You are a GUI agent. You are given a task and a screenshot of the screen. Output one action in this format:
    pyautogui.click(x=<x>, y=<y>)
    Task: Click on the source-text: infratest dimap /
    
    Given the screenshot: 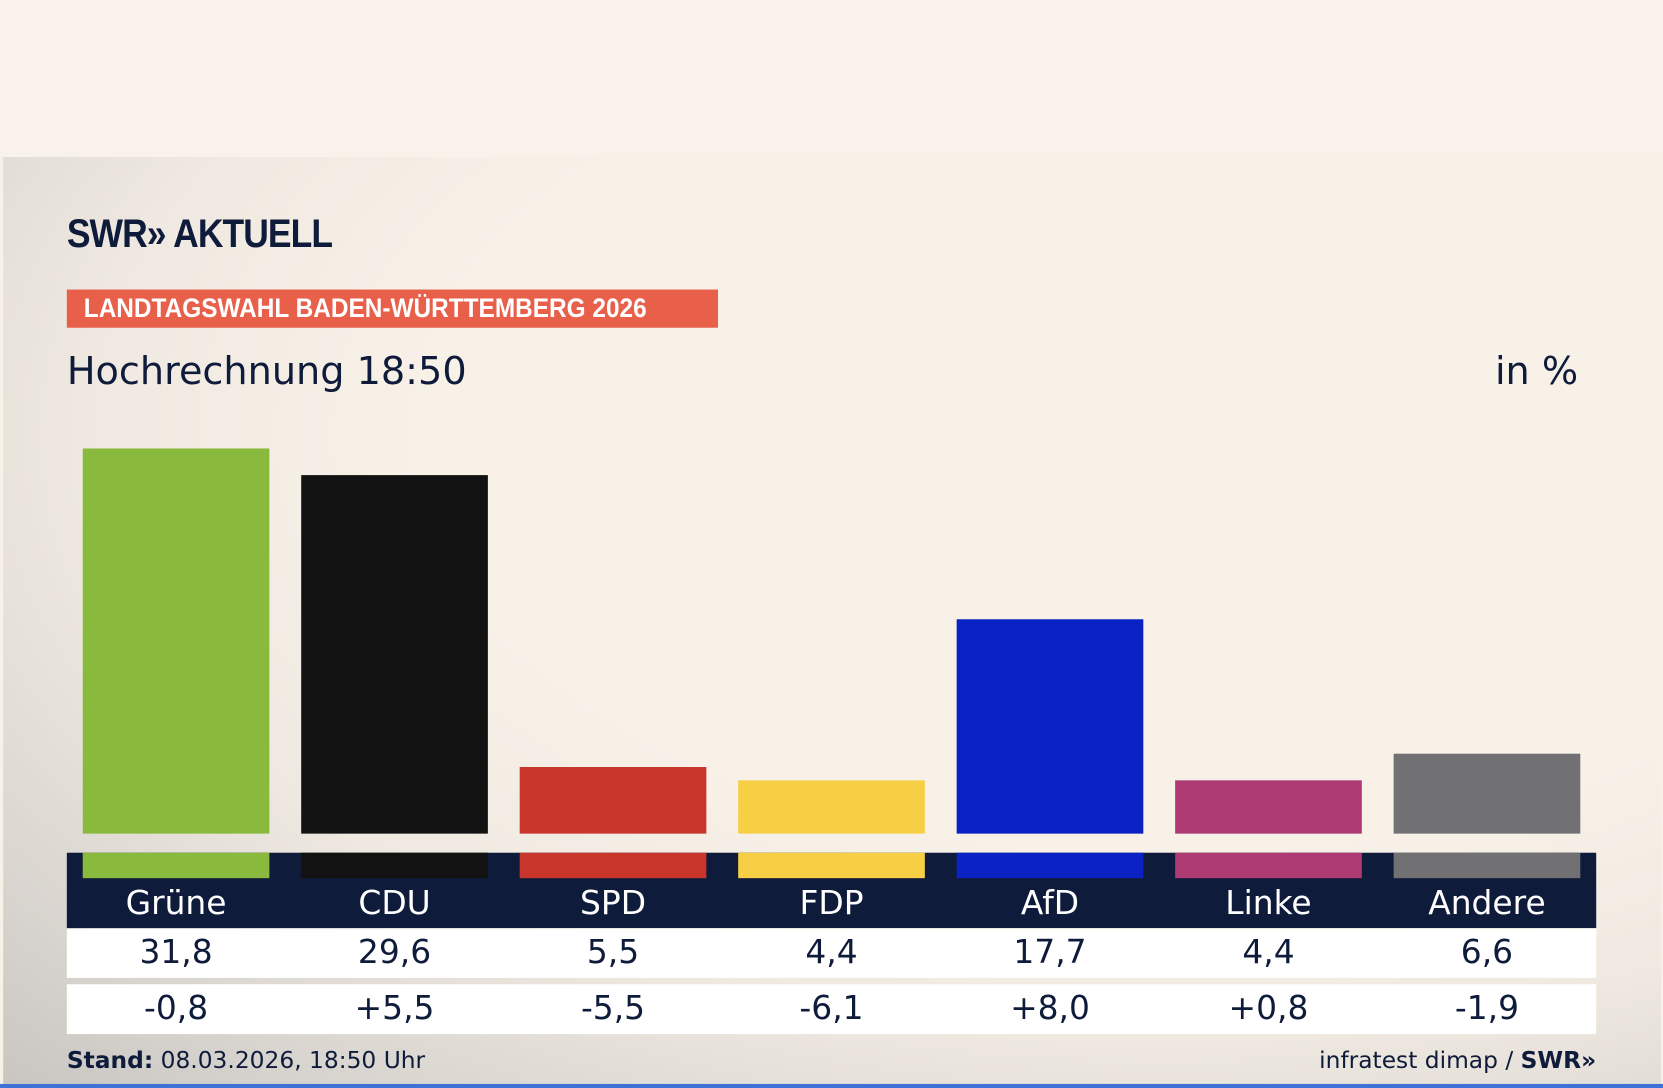 What is the action you would take?
    pyautogui.click(x=1416, y=1061)
    